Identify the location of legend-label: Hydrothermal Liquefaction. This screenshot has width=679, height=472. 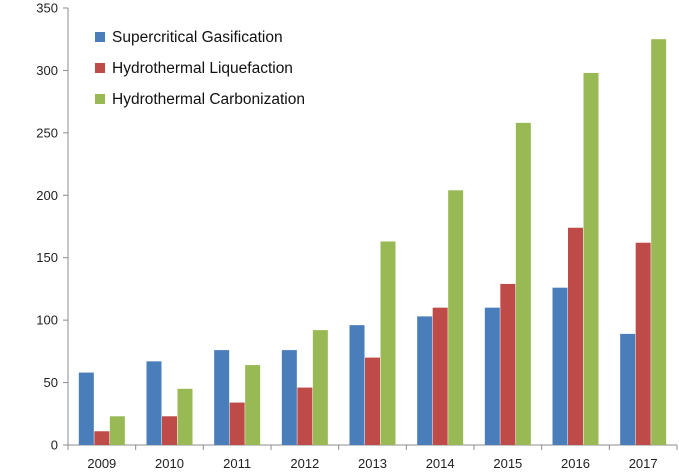
(202, 68).